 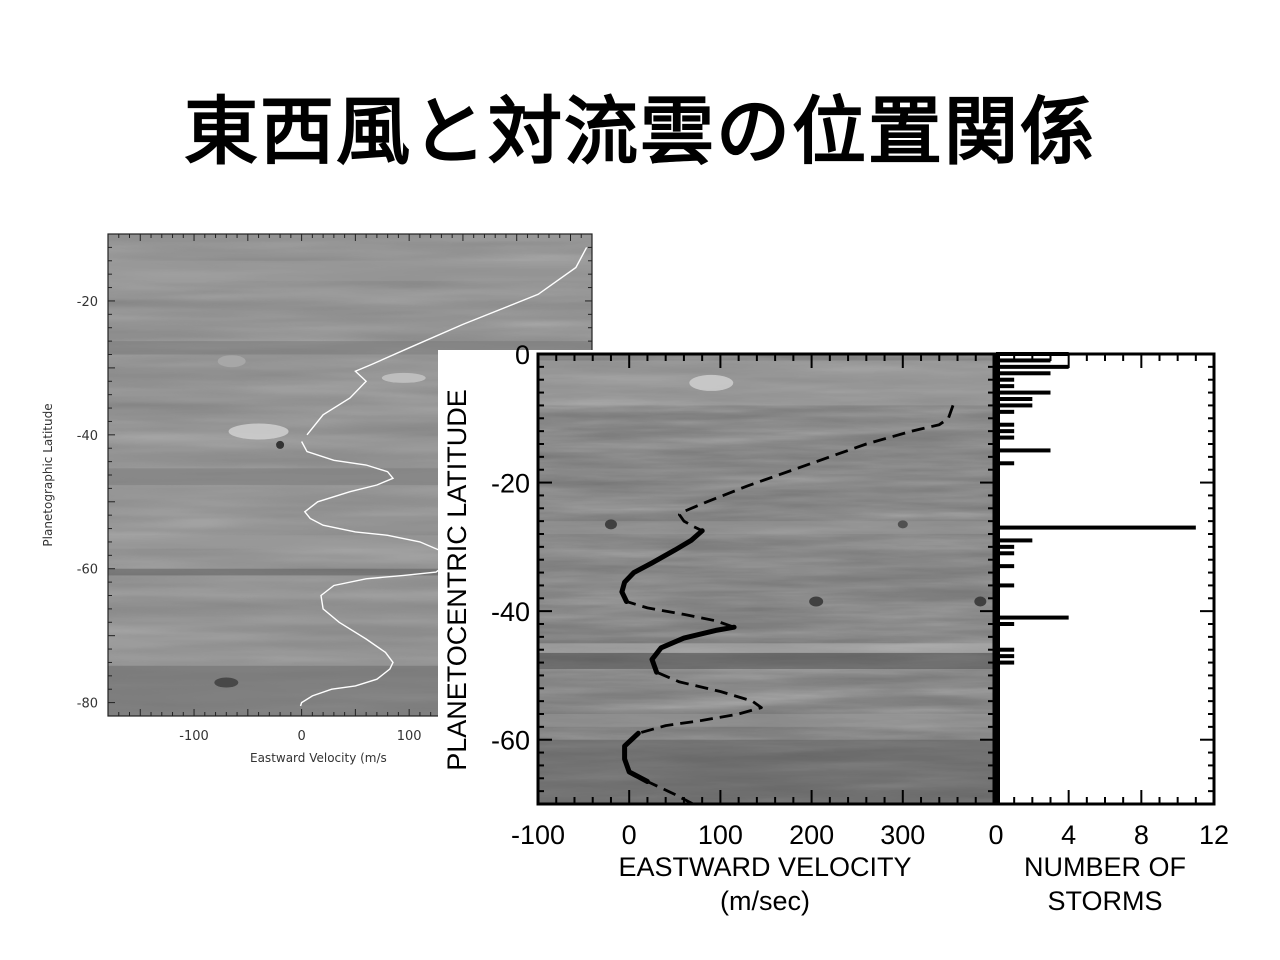 I want to click on left-y-axis-label: Planetographic Latitude, so click(x=48, y=474).